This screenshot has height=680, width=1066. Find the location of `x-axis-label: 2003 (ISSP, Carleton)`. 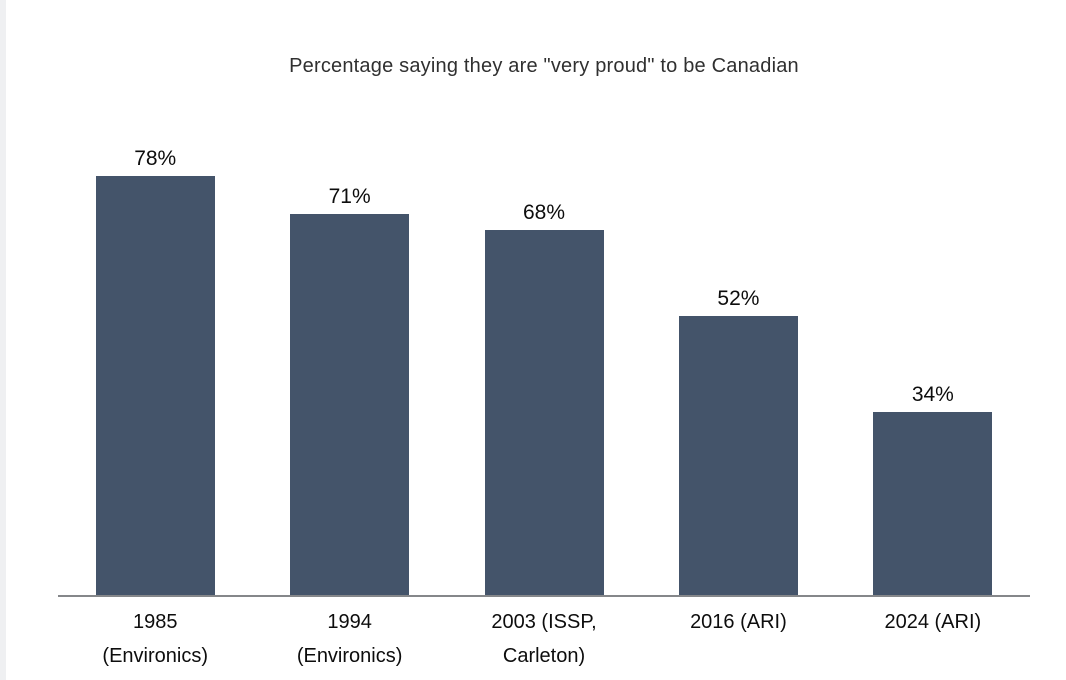

x-axis-label: 2003 (ISSP, Carleton) is located at coordinates (544, 639).